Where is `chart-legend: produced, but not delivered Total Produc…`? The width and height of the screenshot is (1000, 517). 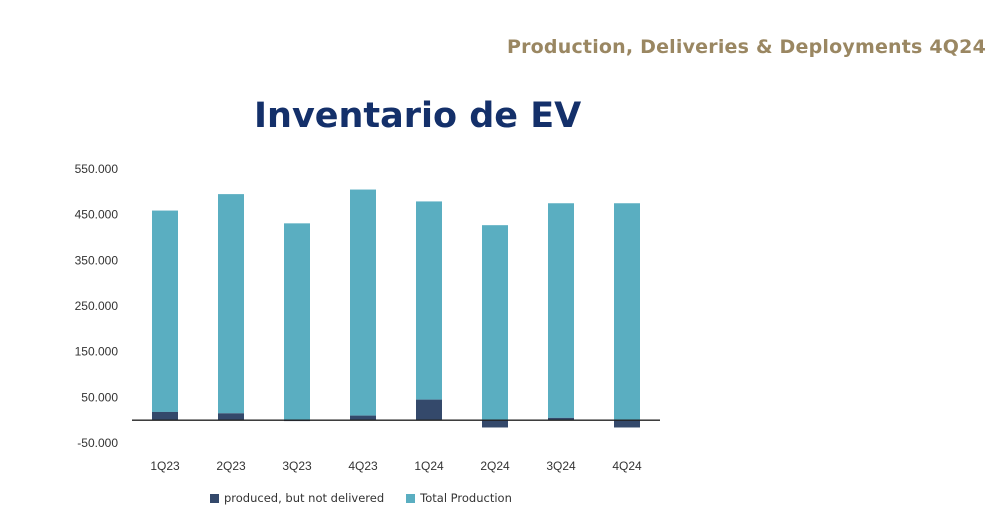 chart-legend: produced, but not delivered Total Produc… is located at coordinates (372, 498).